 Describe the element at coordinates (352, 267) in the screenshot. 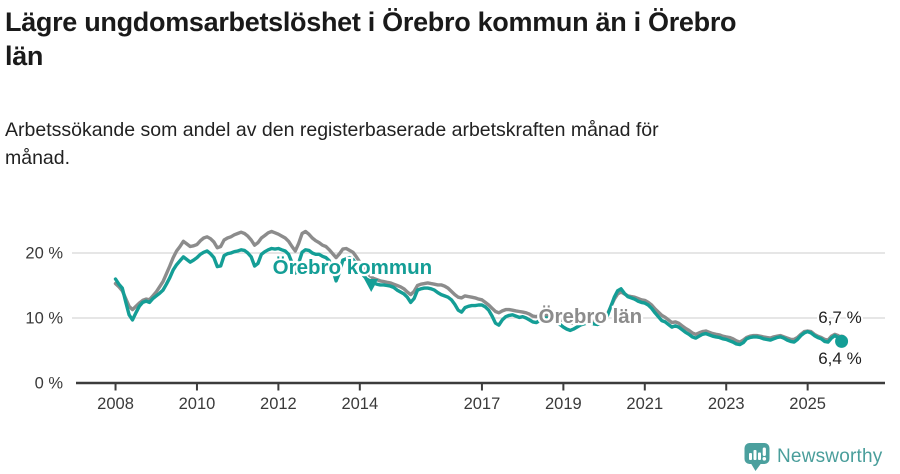

I see `series-label-kommun: Örebro kommun` at that location.